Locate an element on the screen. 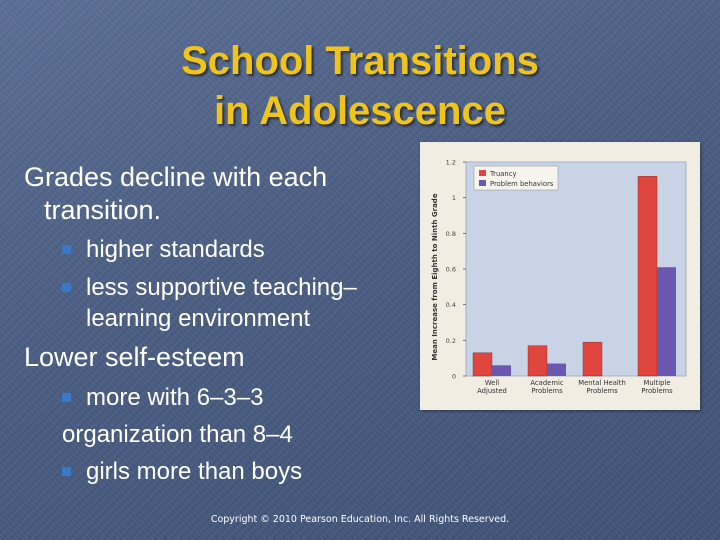 The height and width of the screenshot is (540, 720). sub-bullet-girls: girls more than boys is located at coordinates (194, 471).